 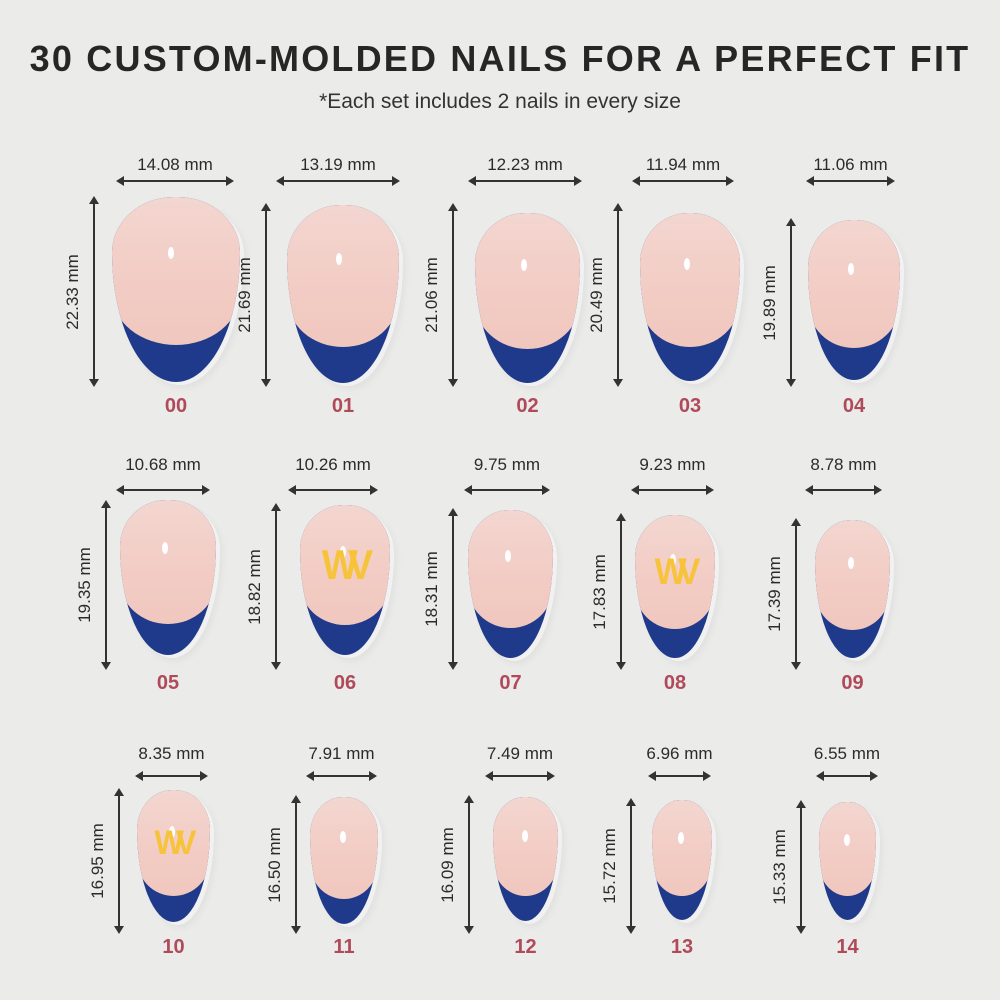 I want to click on length-measurement-label: 18.31 mm, so click(x=431, y=589).